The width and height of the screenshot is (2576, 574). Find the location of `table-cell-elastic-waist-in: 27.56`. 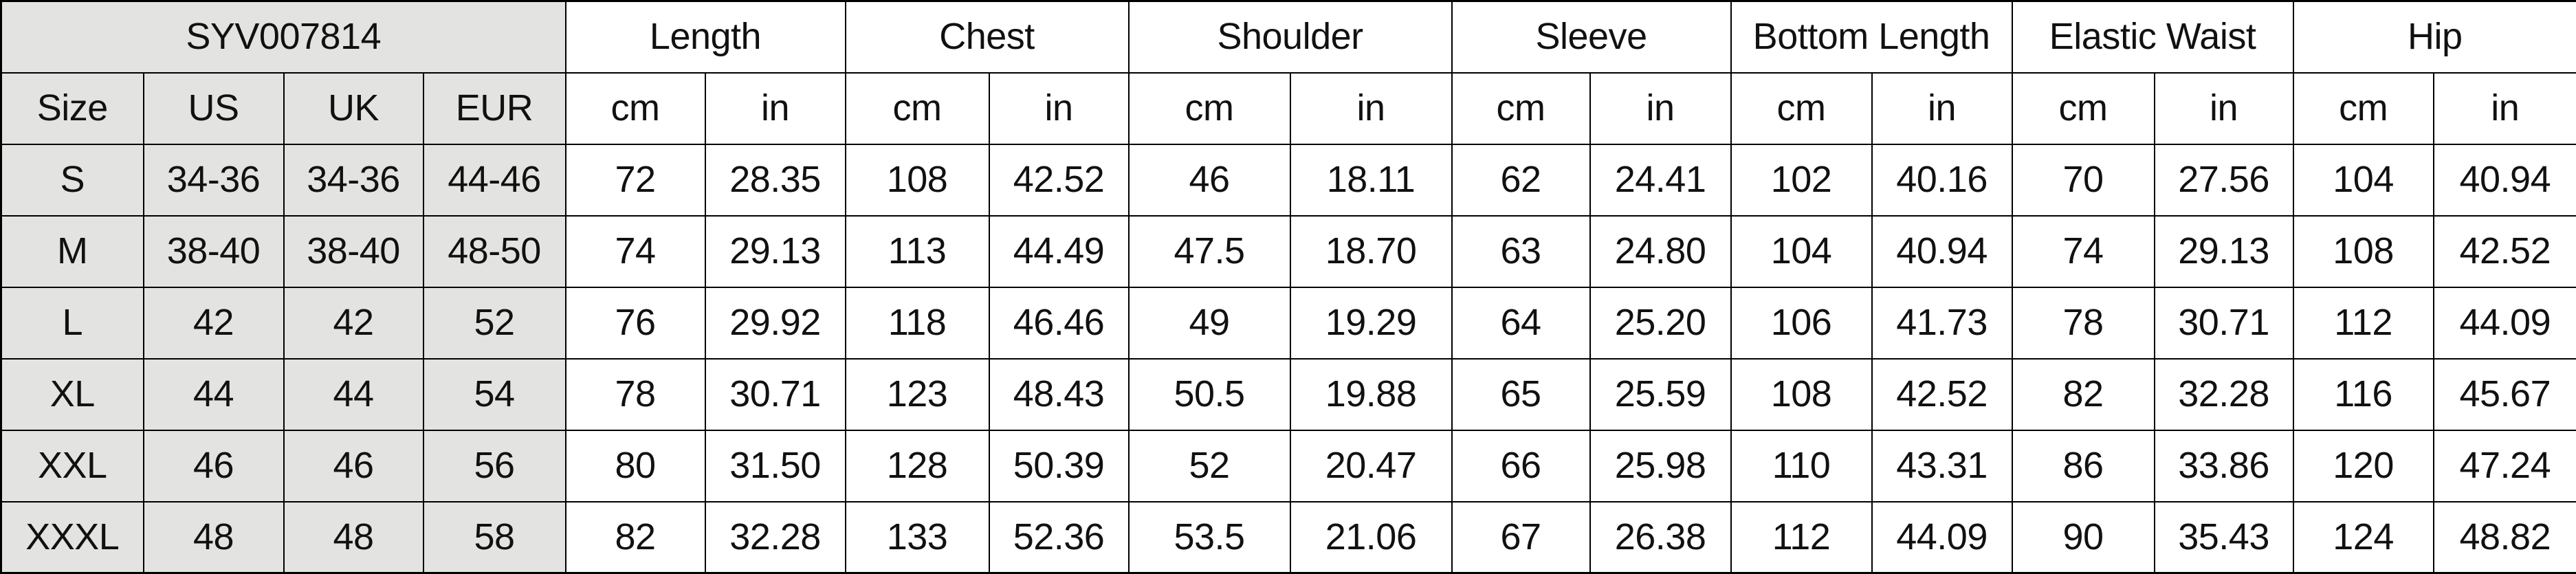

table-cell-elastic-waist-in: 27.56 is located at coordinates (2224, 180).